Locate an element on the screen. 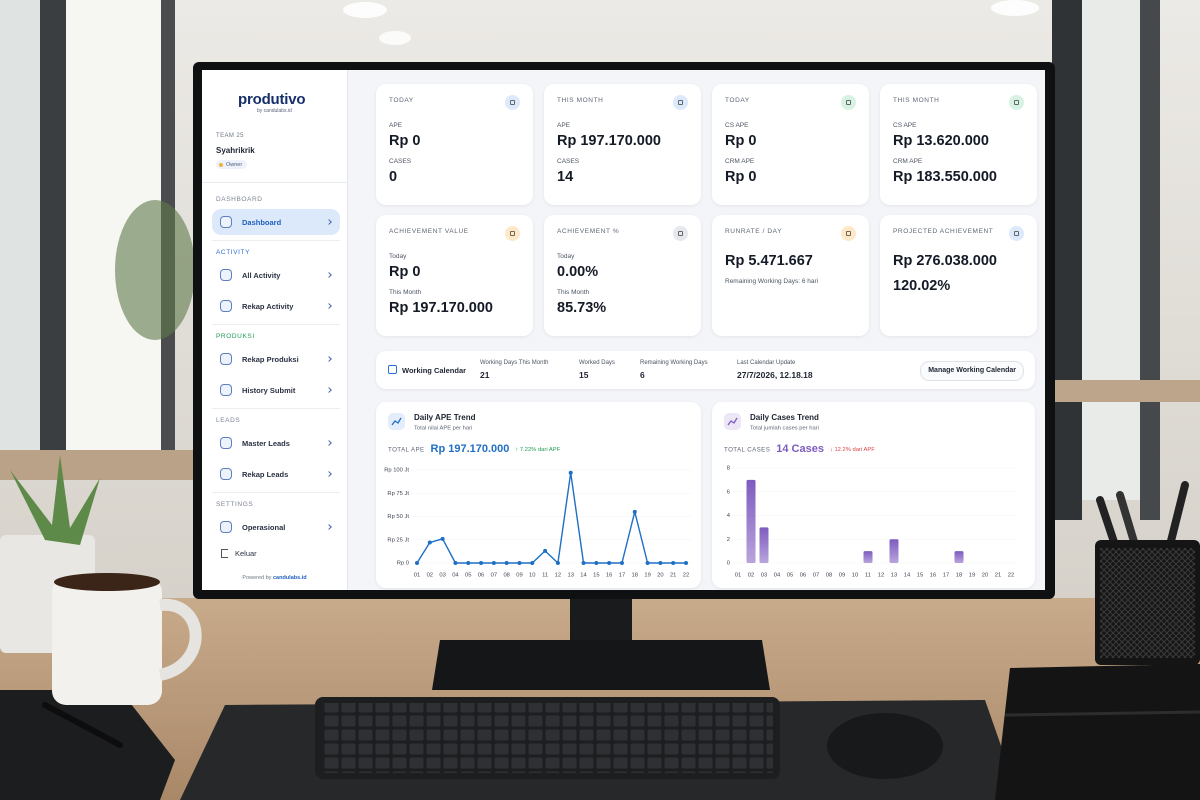  card-row: CS APE Rp 0 is located at coordinates (790, 135).